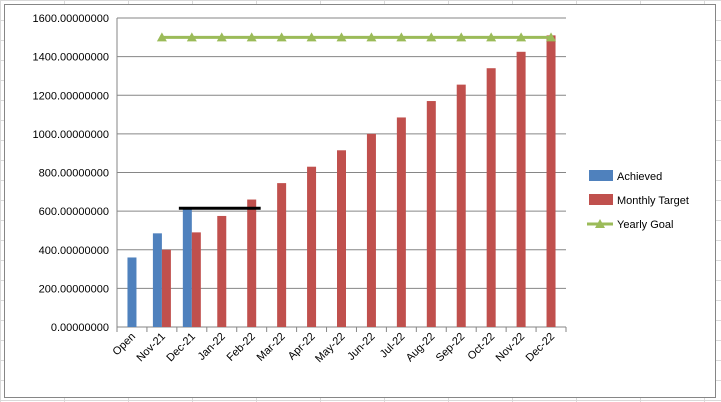  I want to click on legend-label-yearly-goal: Yearly Goal, so click(645, 225).